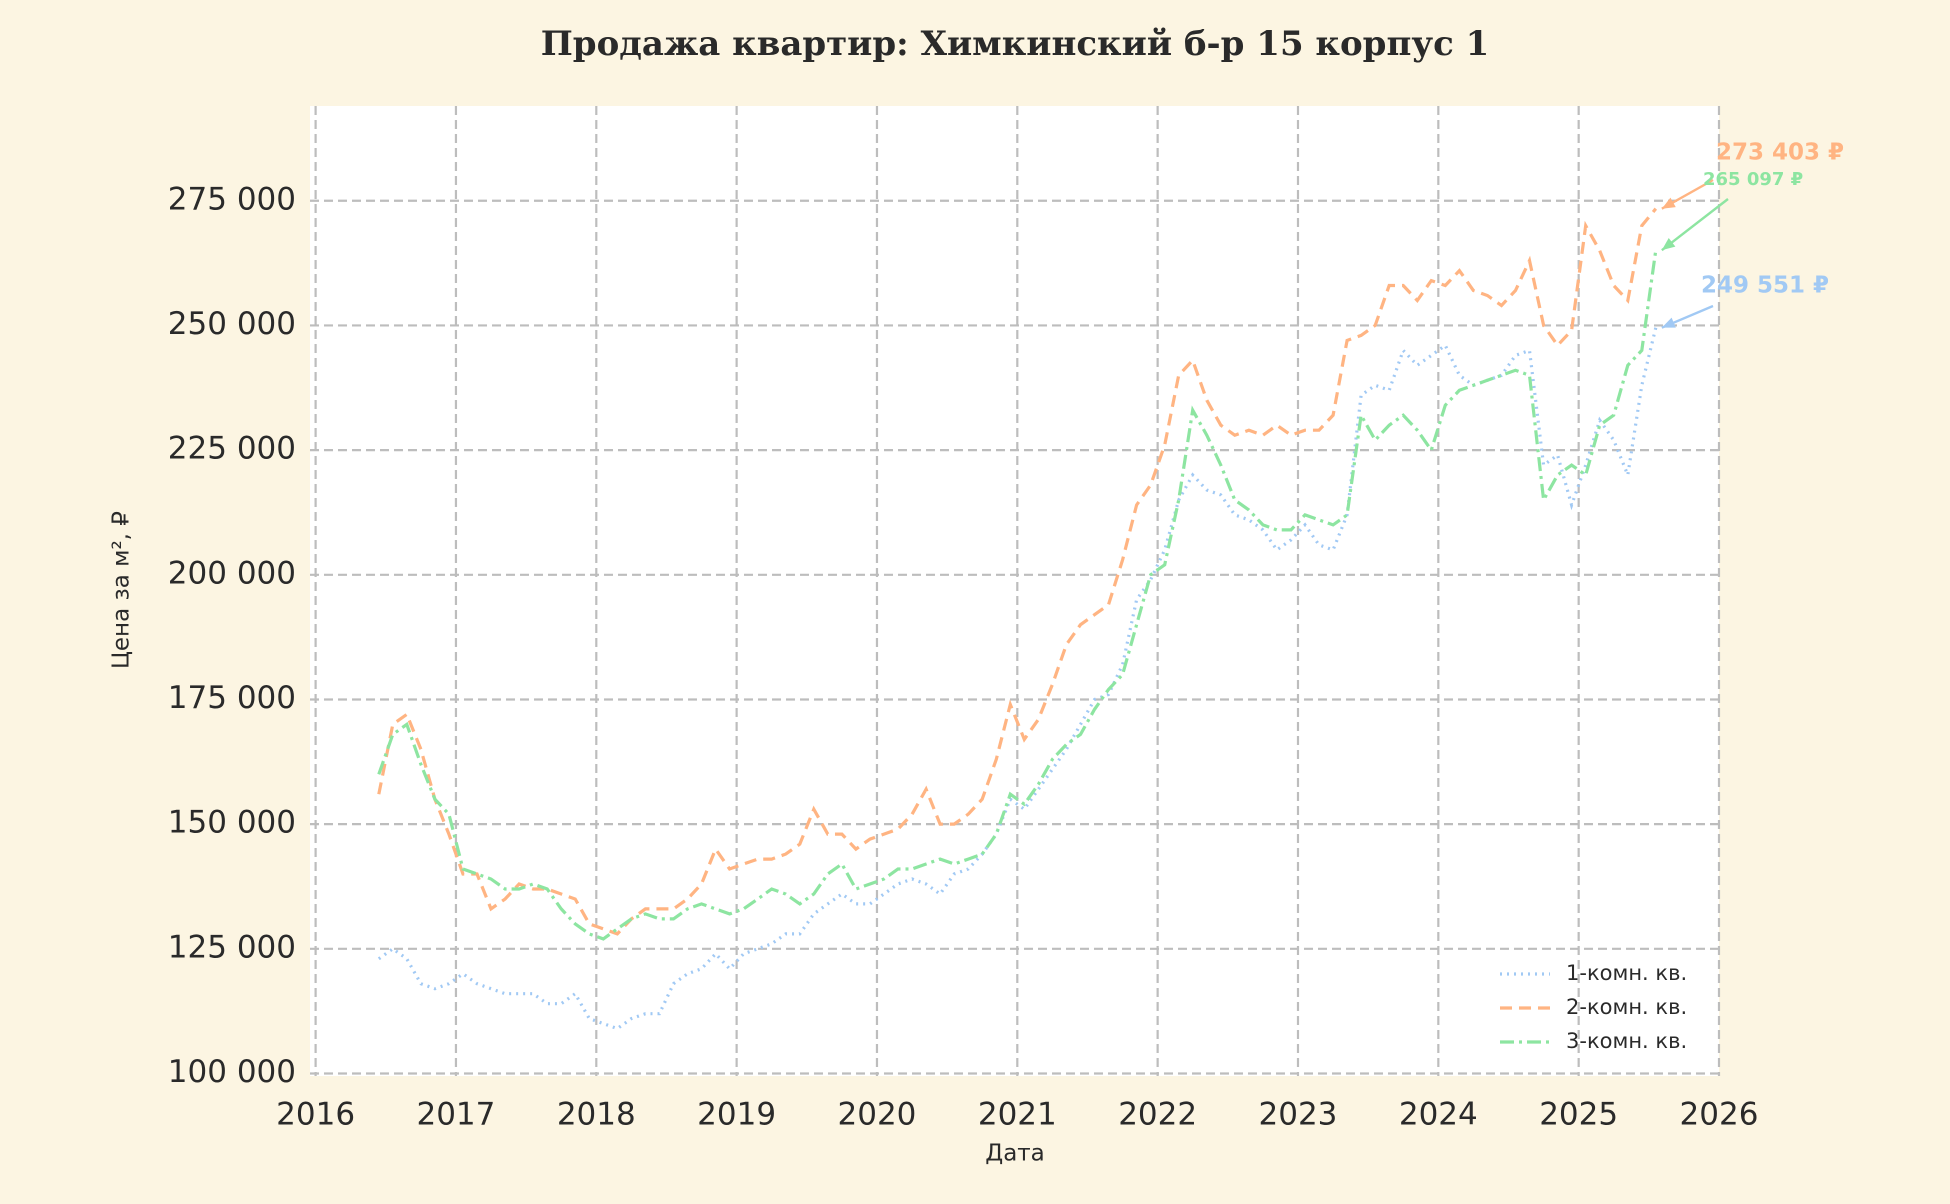 The height and width of the screenshot is (1204, 1950). I want to click on y-tick-label: 150 000, so click(232, 823).